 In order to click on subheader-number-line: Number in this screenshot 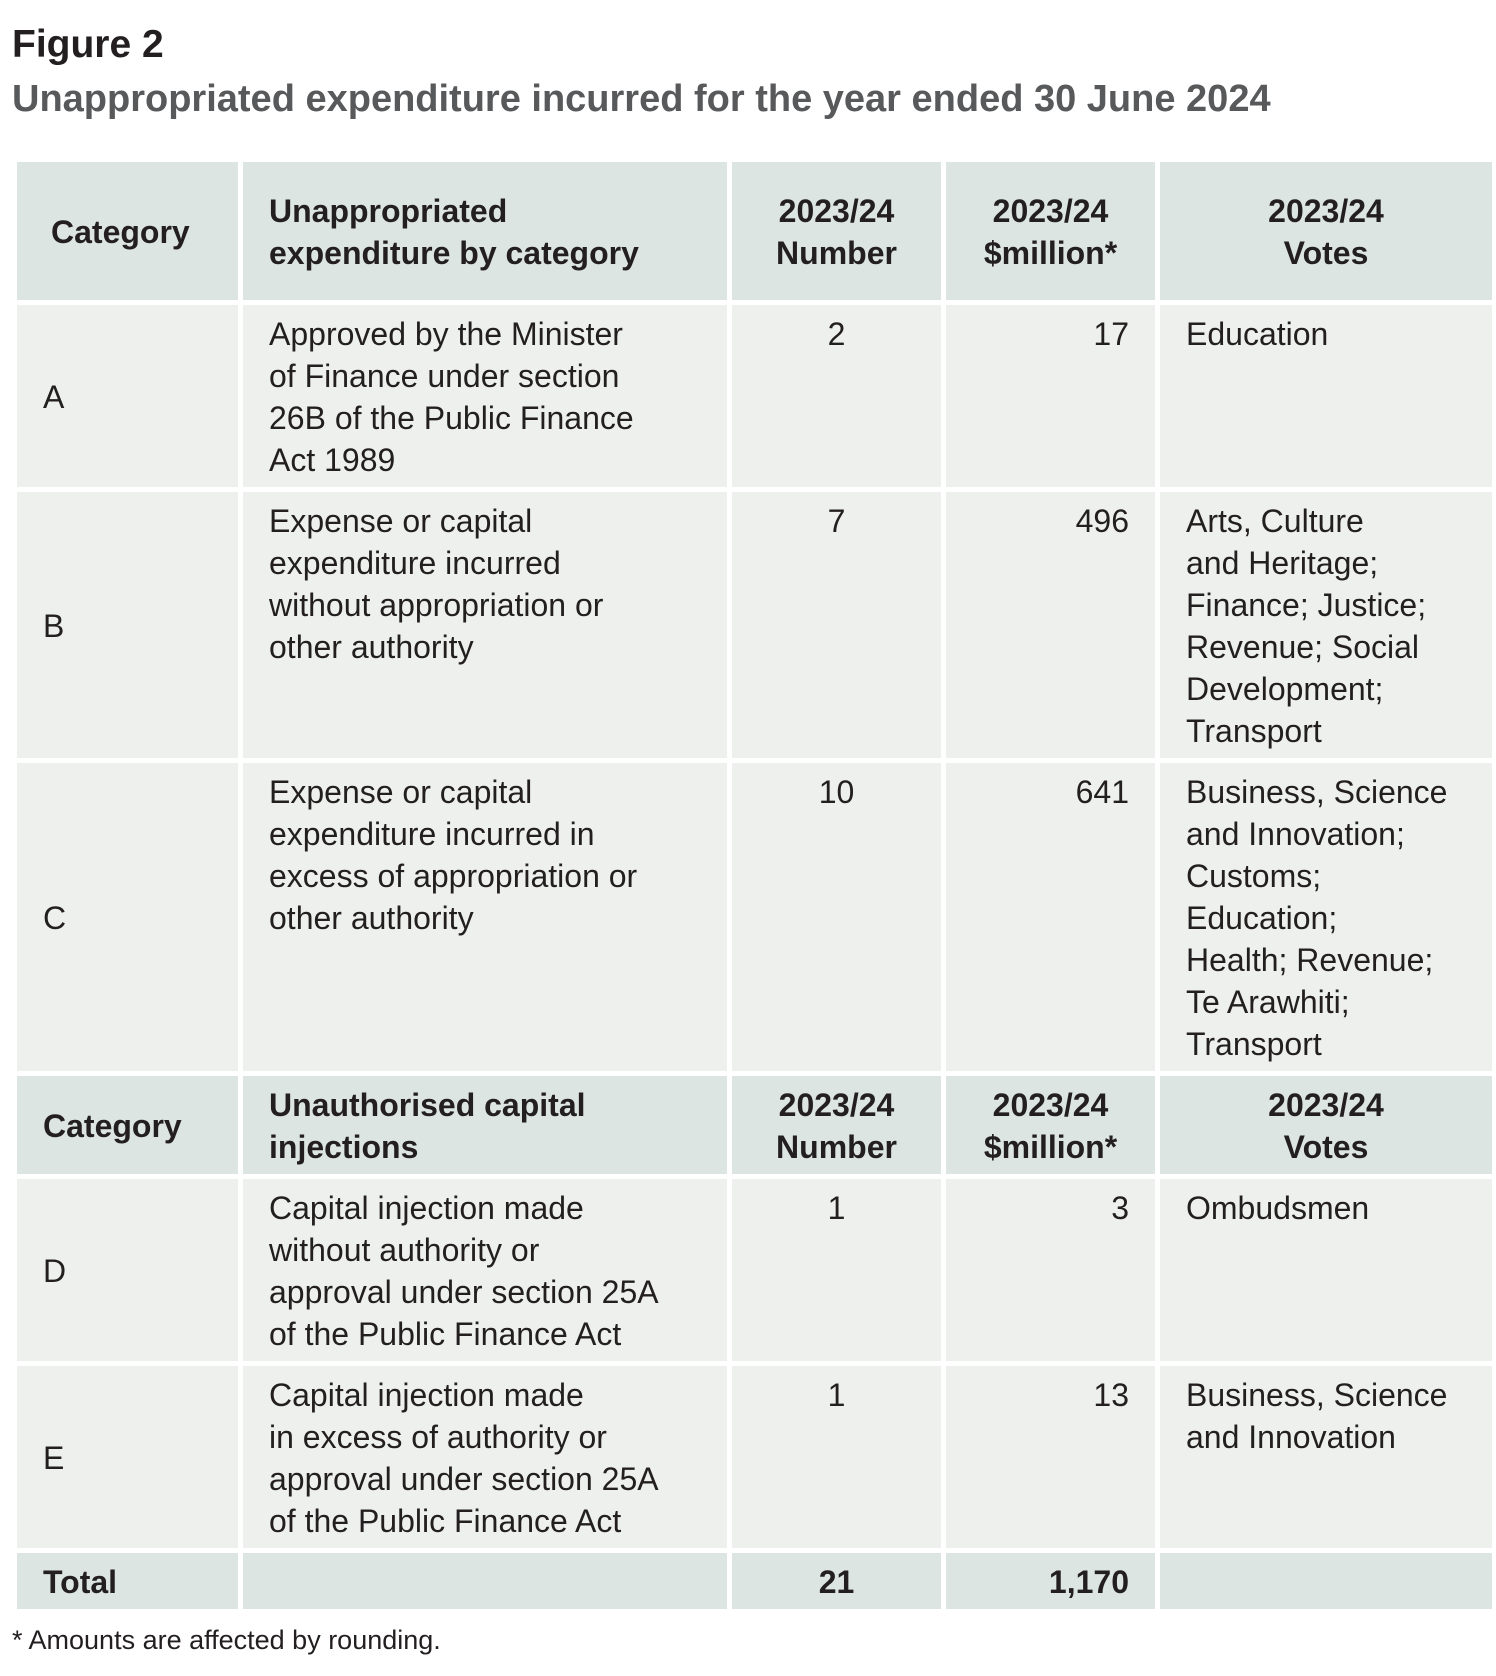, I will do `click(836, 1147)`.